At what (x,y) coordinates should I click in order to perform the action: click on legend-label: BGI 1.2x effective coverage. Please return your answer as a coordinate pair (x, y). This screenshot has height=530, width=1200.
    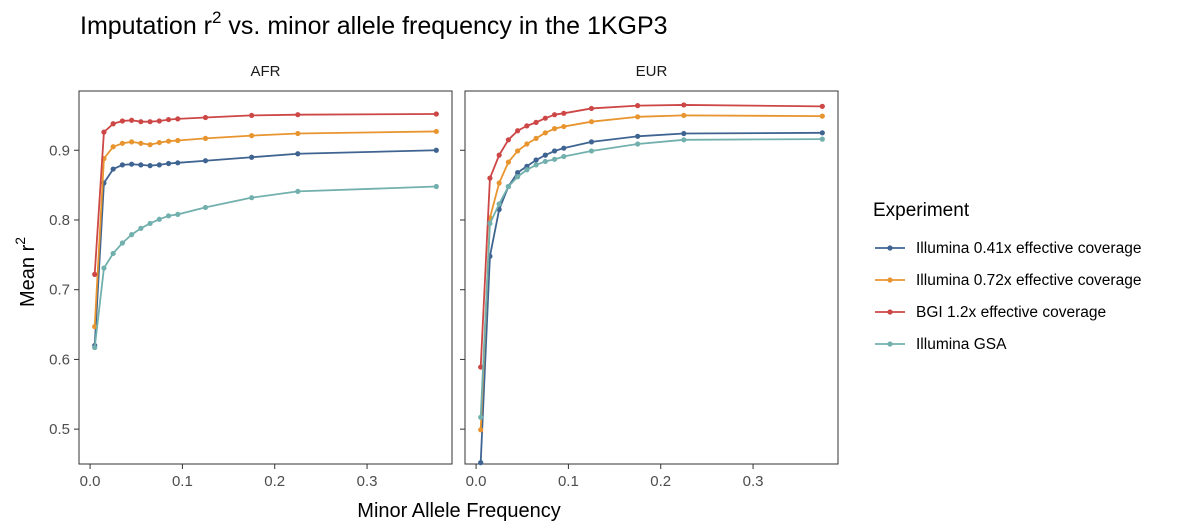
    Looking at the image, I should click on (1011, 312).